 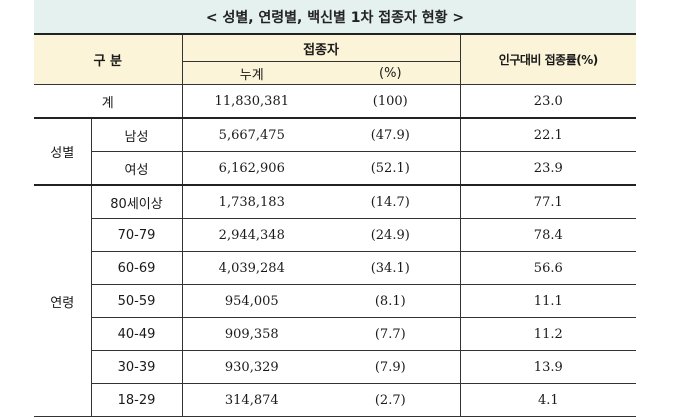 What do you see at coordinates (252, 168) in the screenshot?
I see `row-count: 6,162,906` at bounding box center [252, 168].